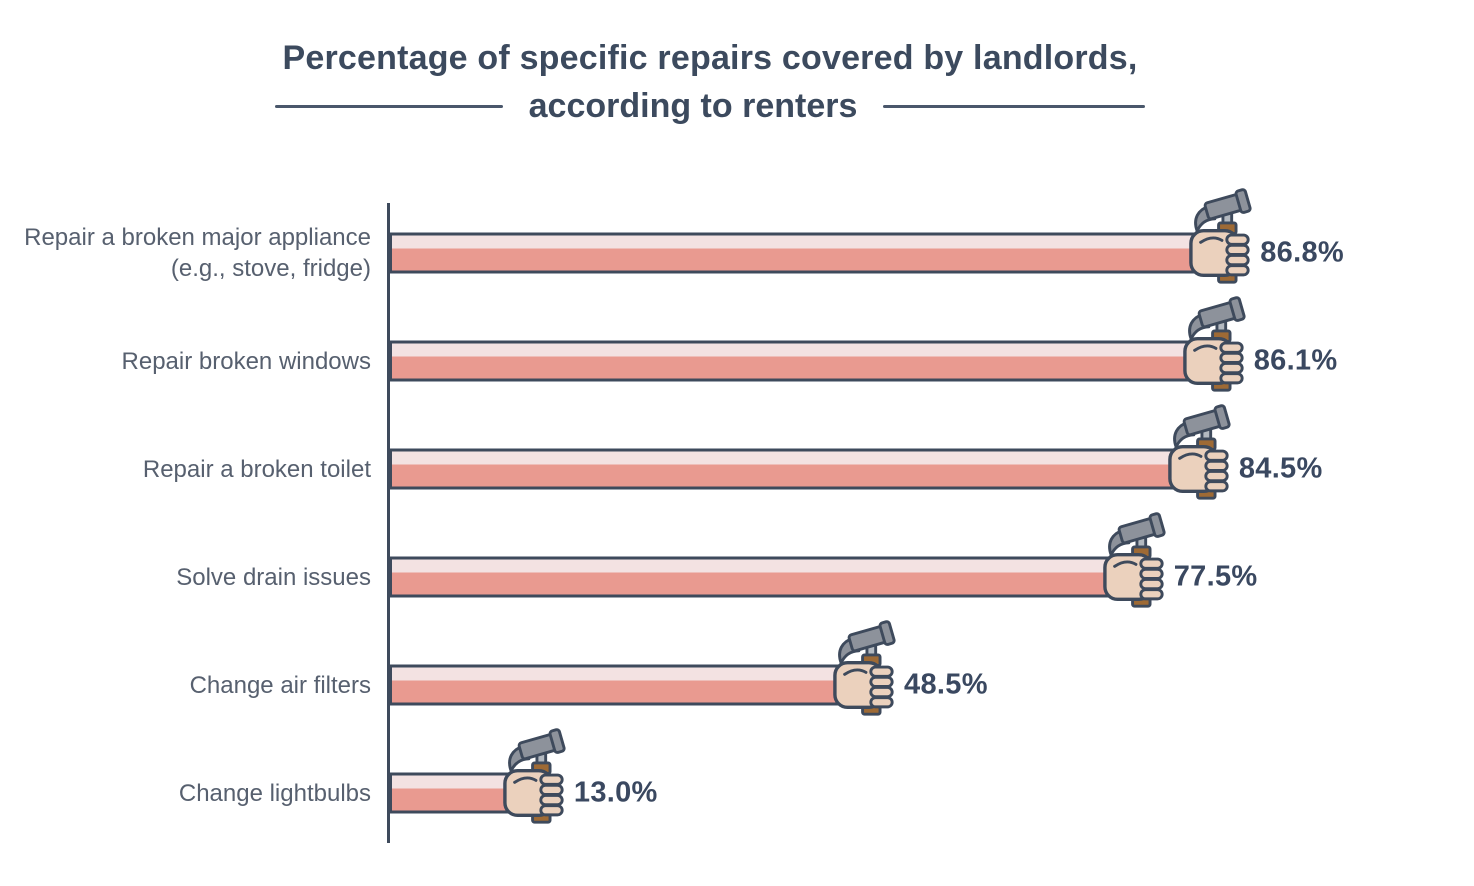 This screenshot has width=1474, height=886. I want to click on bar-area: 86.1%, so click(930, 355).